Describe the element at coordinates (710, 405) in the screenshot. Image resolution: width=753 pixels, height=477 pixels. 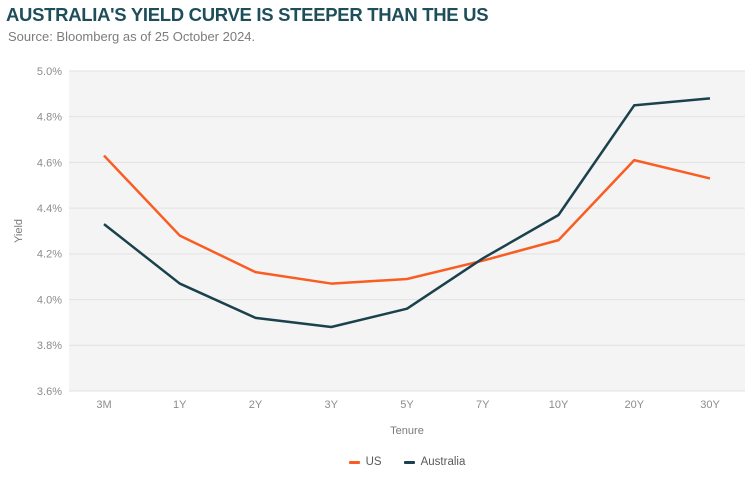
I see `x-tick-label: 30Y` at that location.